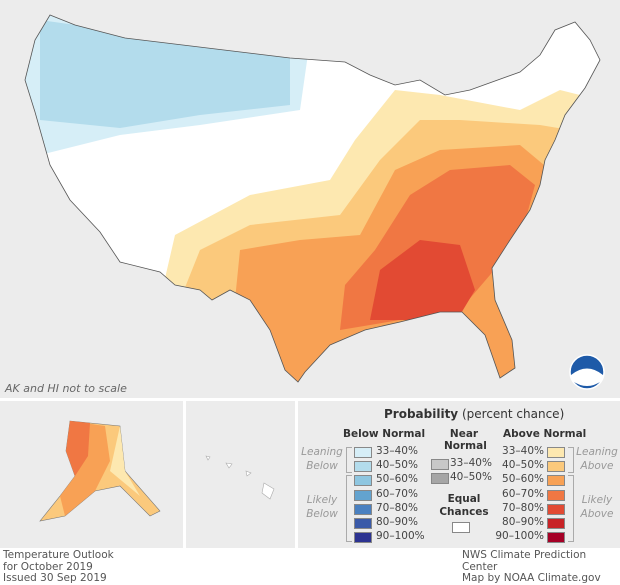 This screenshot has height=585, width=620. What do you see at coordinates (571, 460) in the screenshot?
I see `leaning-above-bracket` at bounding box center [571, 460].